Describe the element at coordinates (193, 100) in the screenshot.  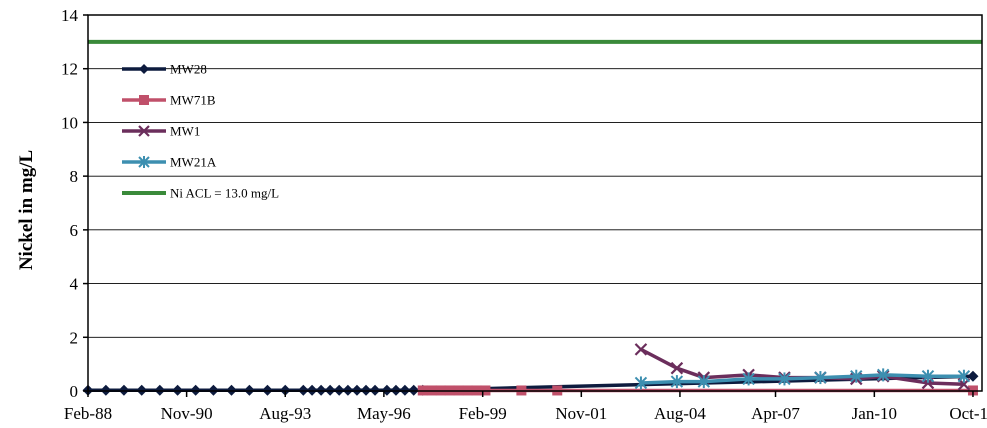
I see `legend-label: MW71B` at that location.